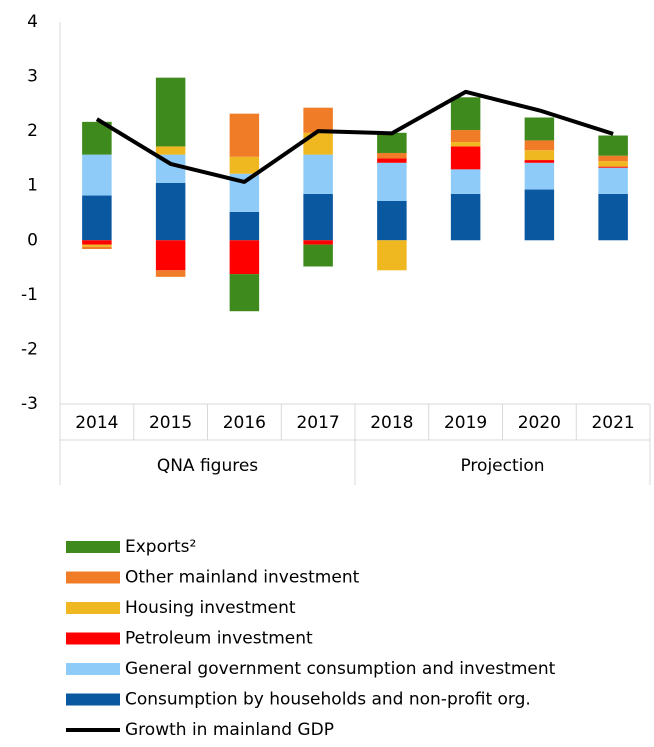 The width and height of the screenshot is (654, 747). I want to click on legend-label: Petroleum investment, so click(219, 639).